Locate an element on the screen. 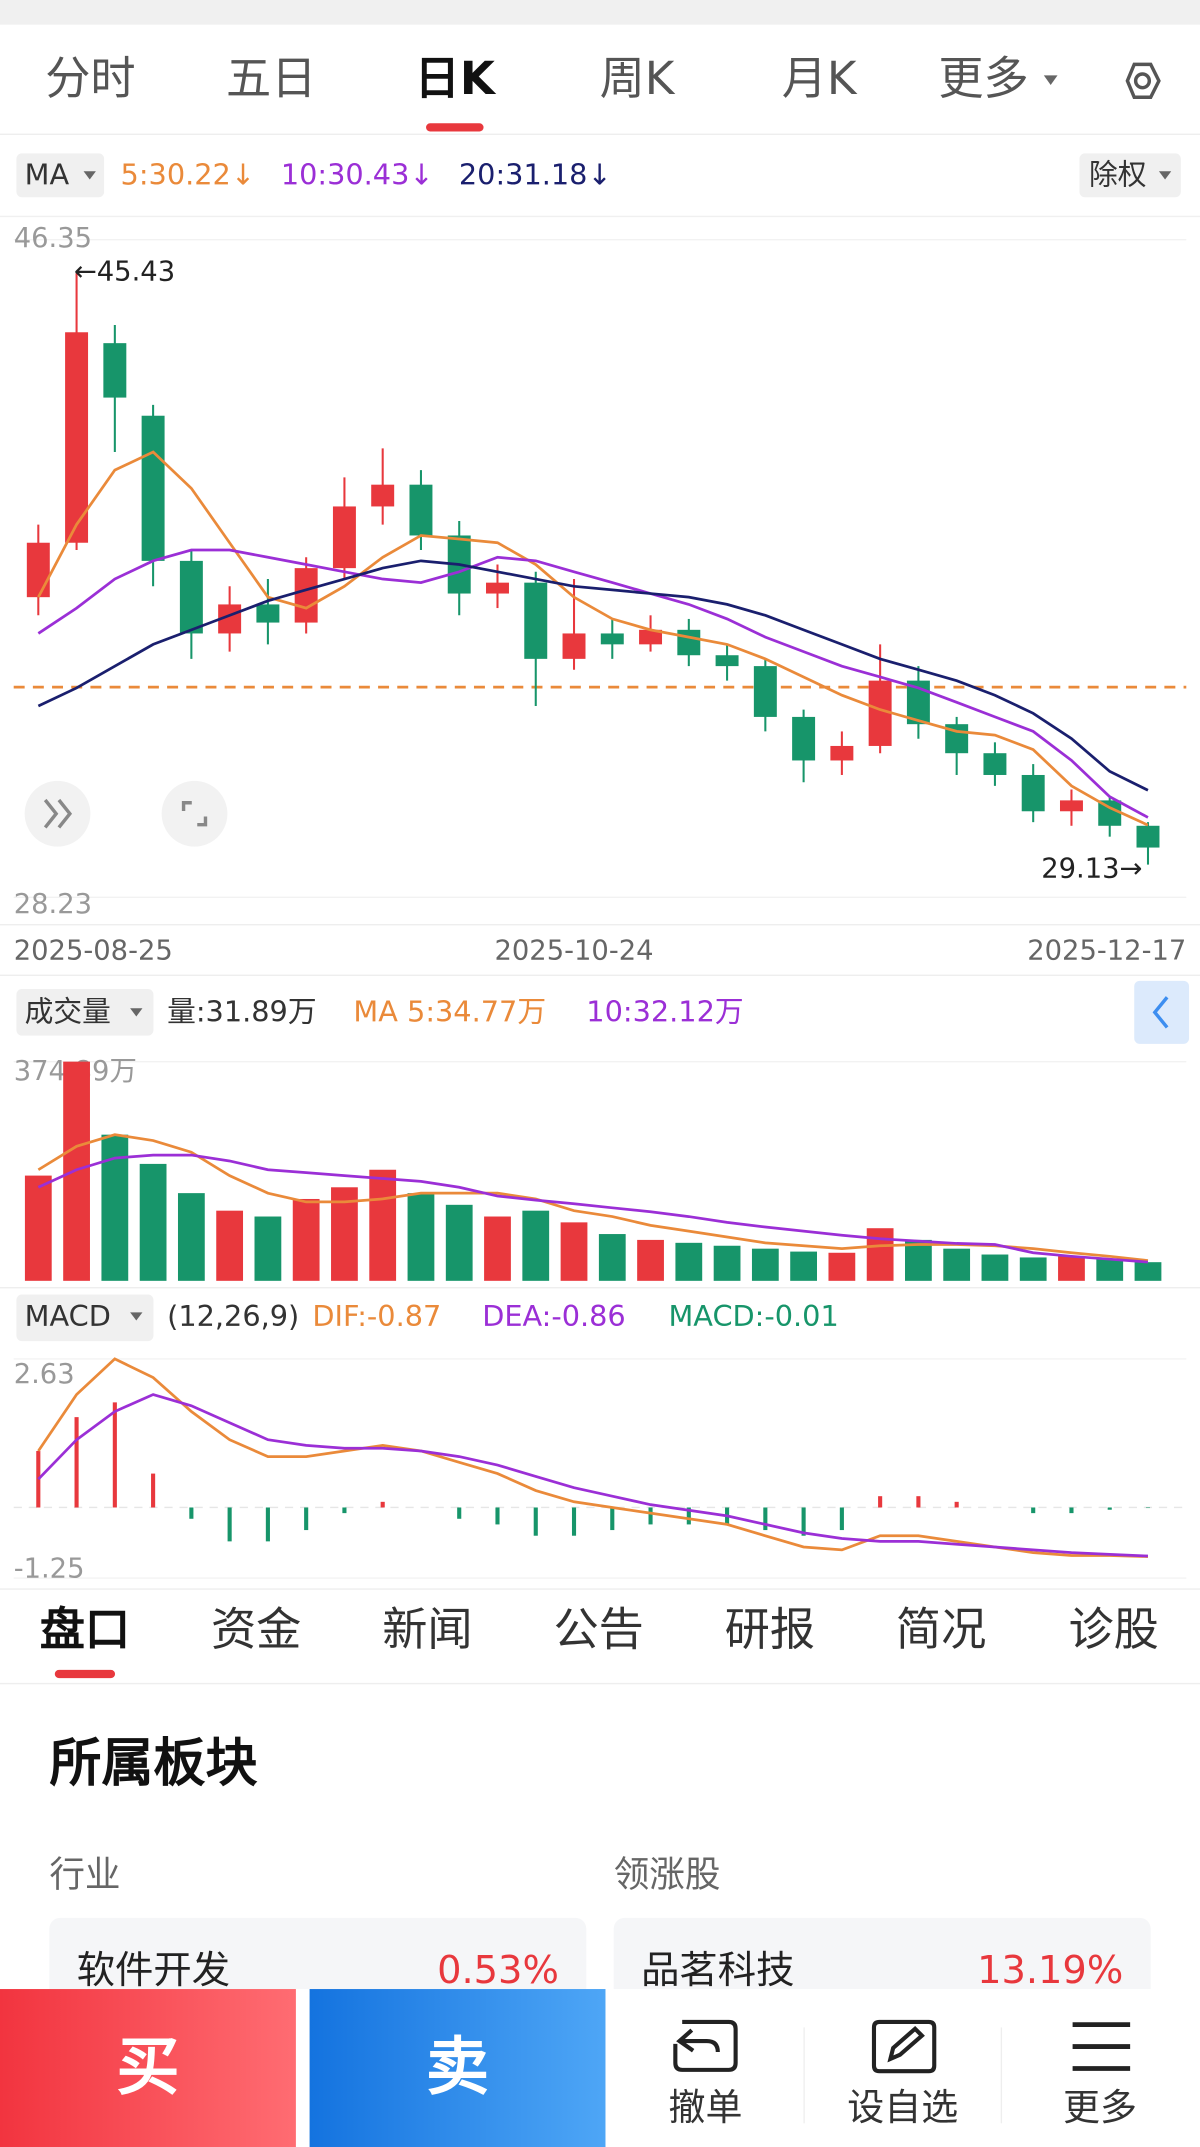  macd-button is located at coordinates (85, 1318).